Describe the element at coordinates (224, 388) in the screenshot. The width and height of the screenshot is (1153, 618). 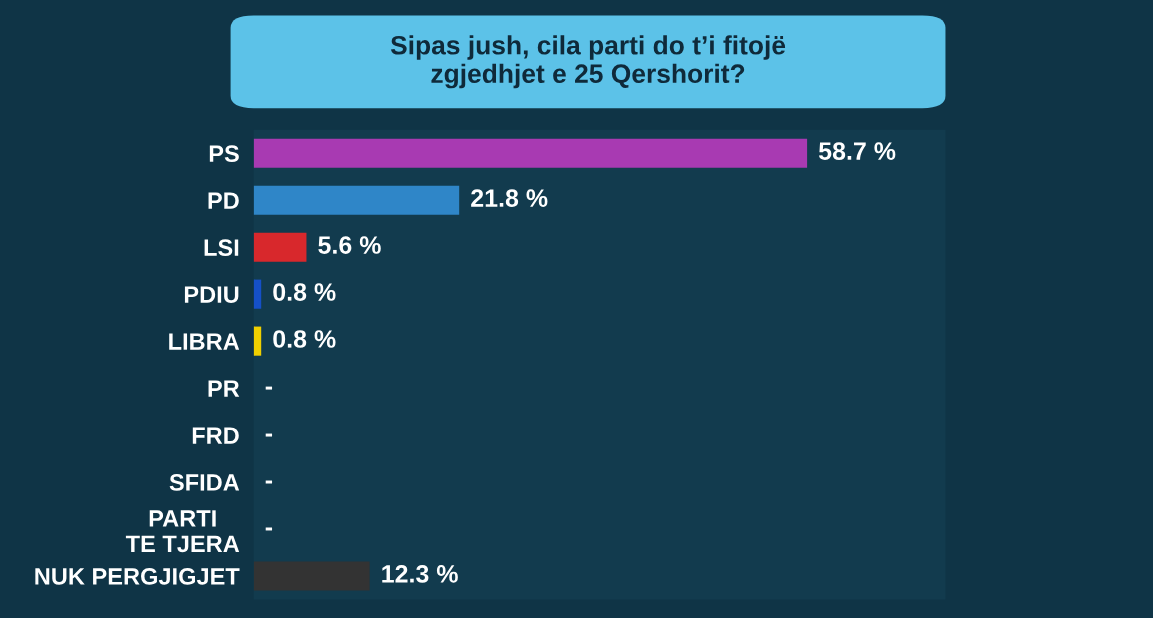
I see `y-tick-label: PR` at that location.